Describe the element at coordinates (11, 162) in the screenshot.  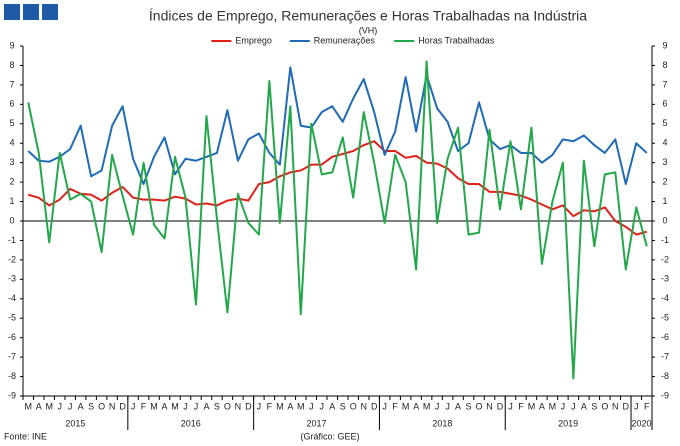
I see `y-tick-label: 3` at that location.